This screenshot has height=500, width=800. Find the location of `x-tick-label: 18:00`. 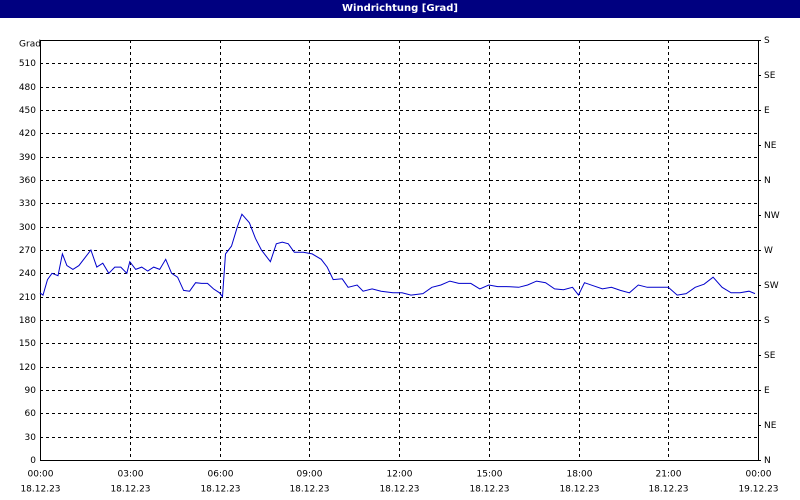

x-tick-label: 18:00 is located at coordinates (580, 475).